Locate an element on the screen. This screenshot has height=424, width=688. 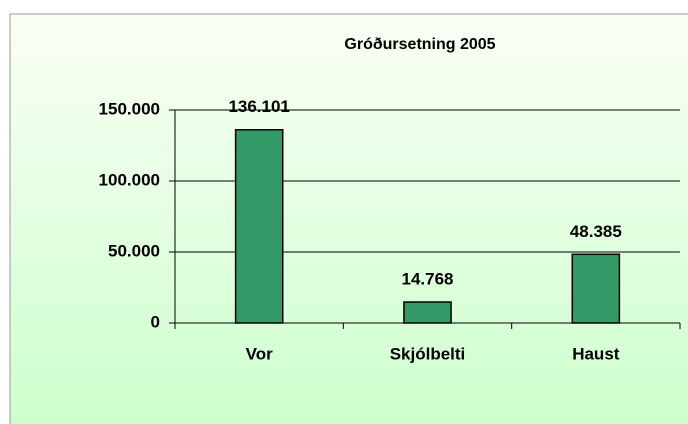
data-label: 14.768 is located at coordinates (428, 279).